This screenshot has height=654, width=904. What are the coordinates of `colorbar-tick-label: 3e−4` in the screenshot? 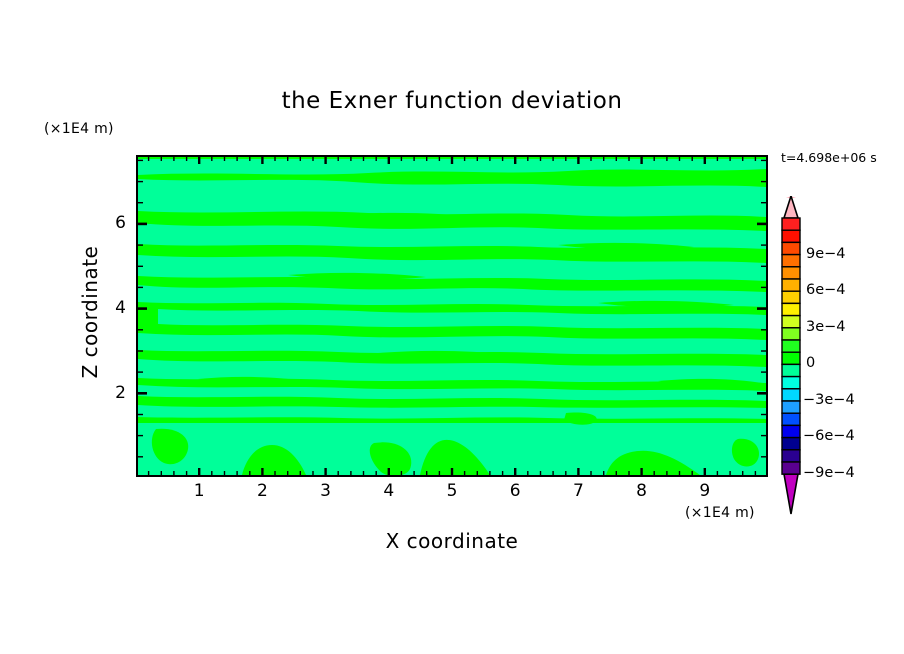 It's located at (826, 327).